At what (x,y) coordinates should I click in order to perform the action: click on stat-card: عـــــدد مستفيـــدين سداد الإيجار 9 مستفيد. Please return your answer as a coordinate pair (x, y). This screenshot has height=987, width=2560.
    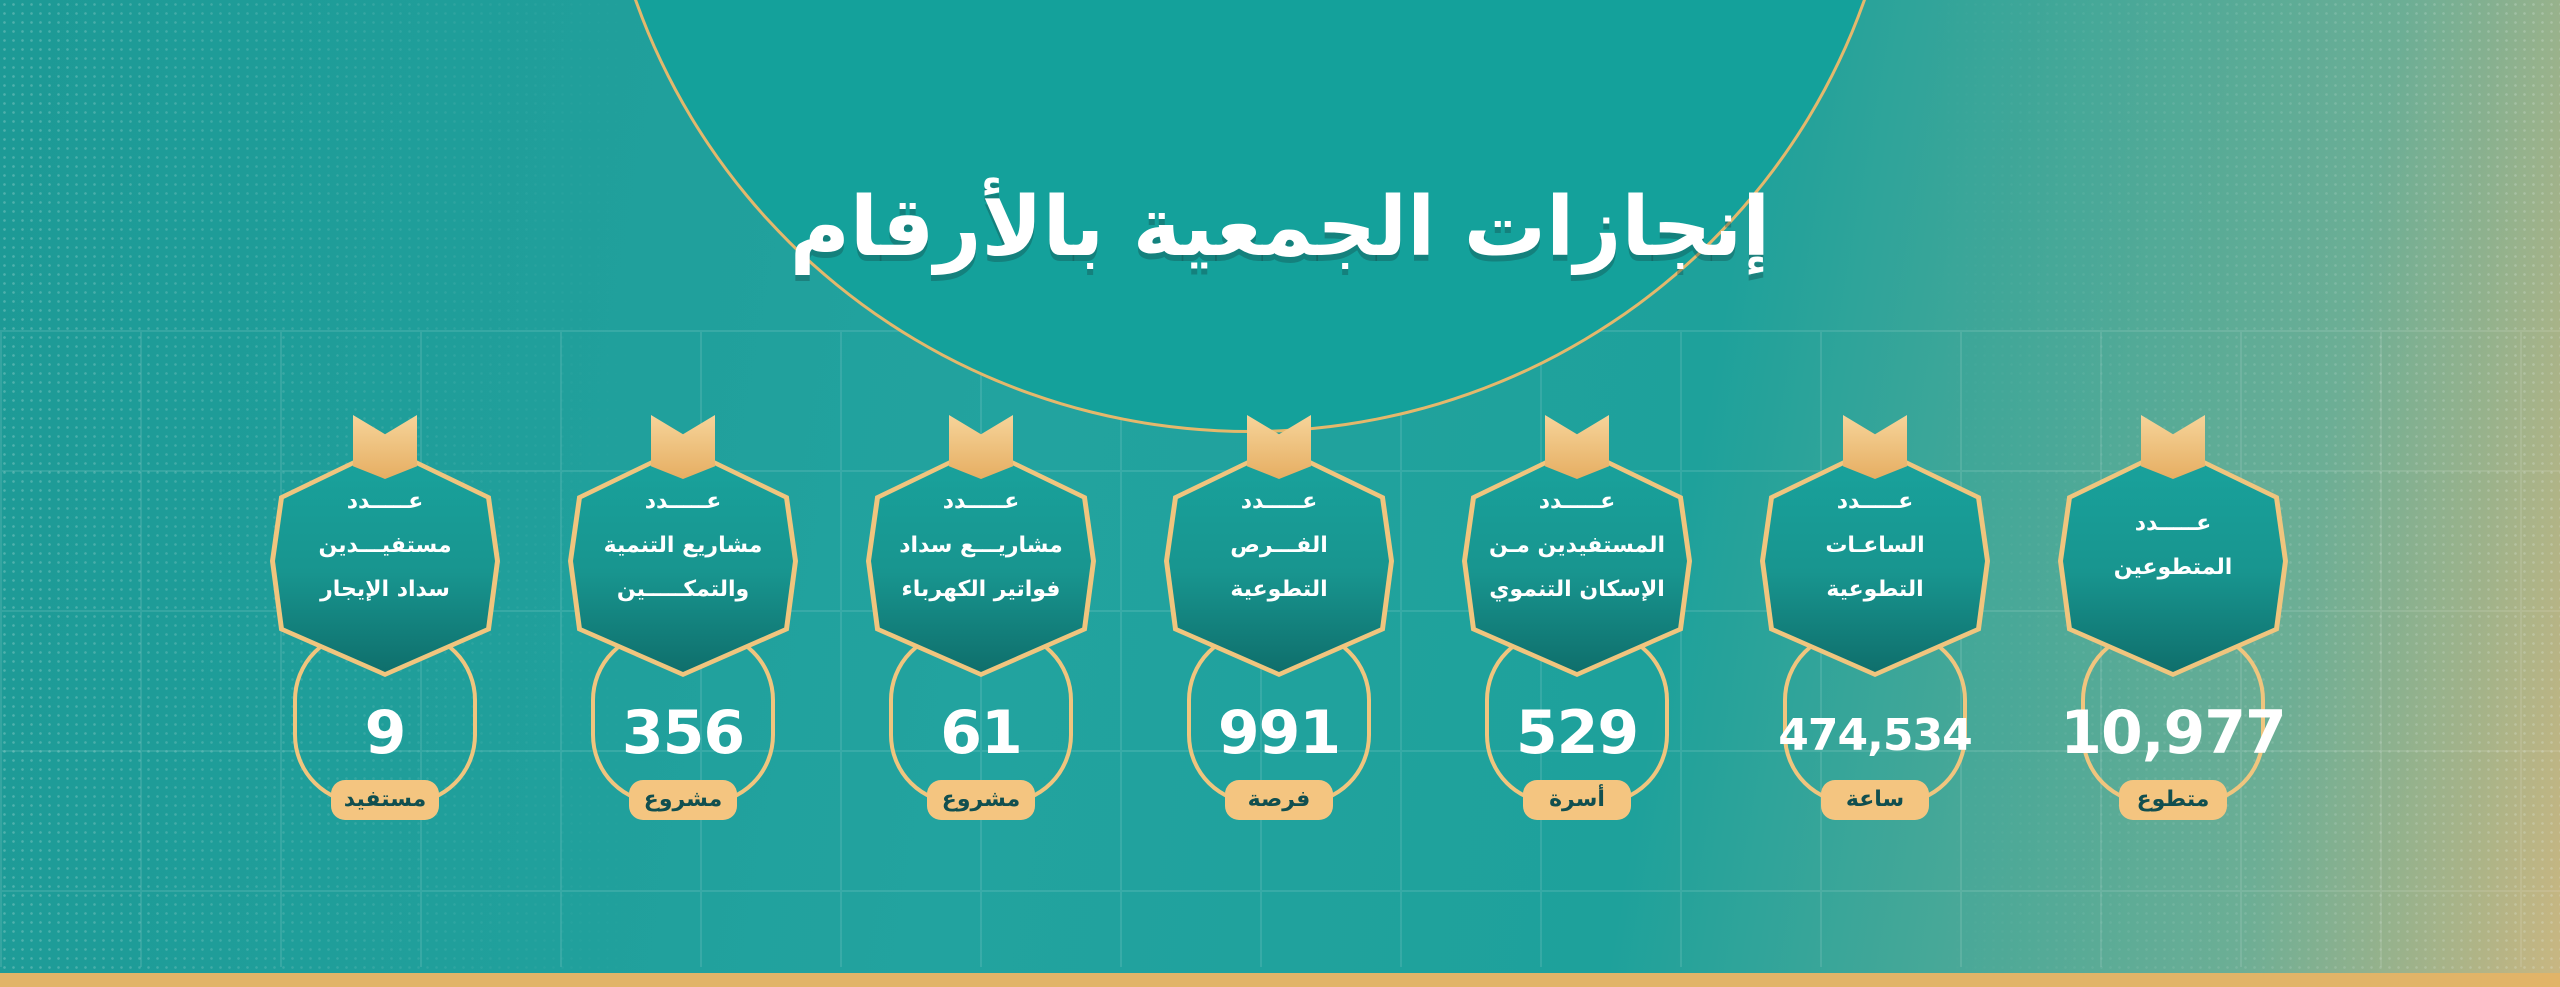
    Looking at the image, I should click on (385, 617).